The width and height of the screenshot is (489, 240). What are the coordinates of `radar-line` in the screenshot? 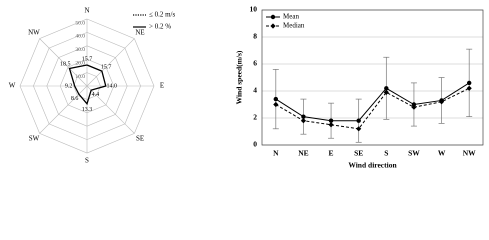 It's located at (87, 85).